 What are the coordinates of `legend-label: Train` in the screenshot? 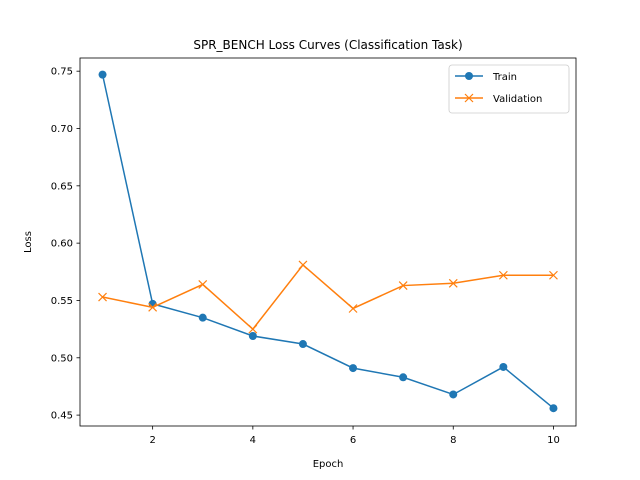 It's located at (504, 77).